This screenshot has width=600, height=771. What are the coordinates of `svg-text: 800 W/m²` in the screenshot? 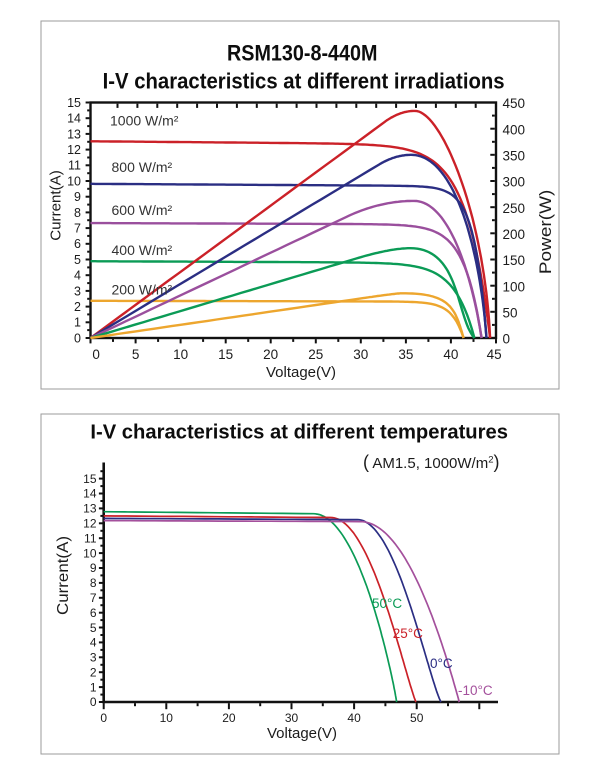 It's located at (142, 167).